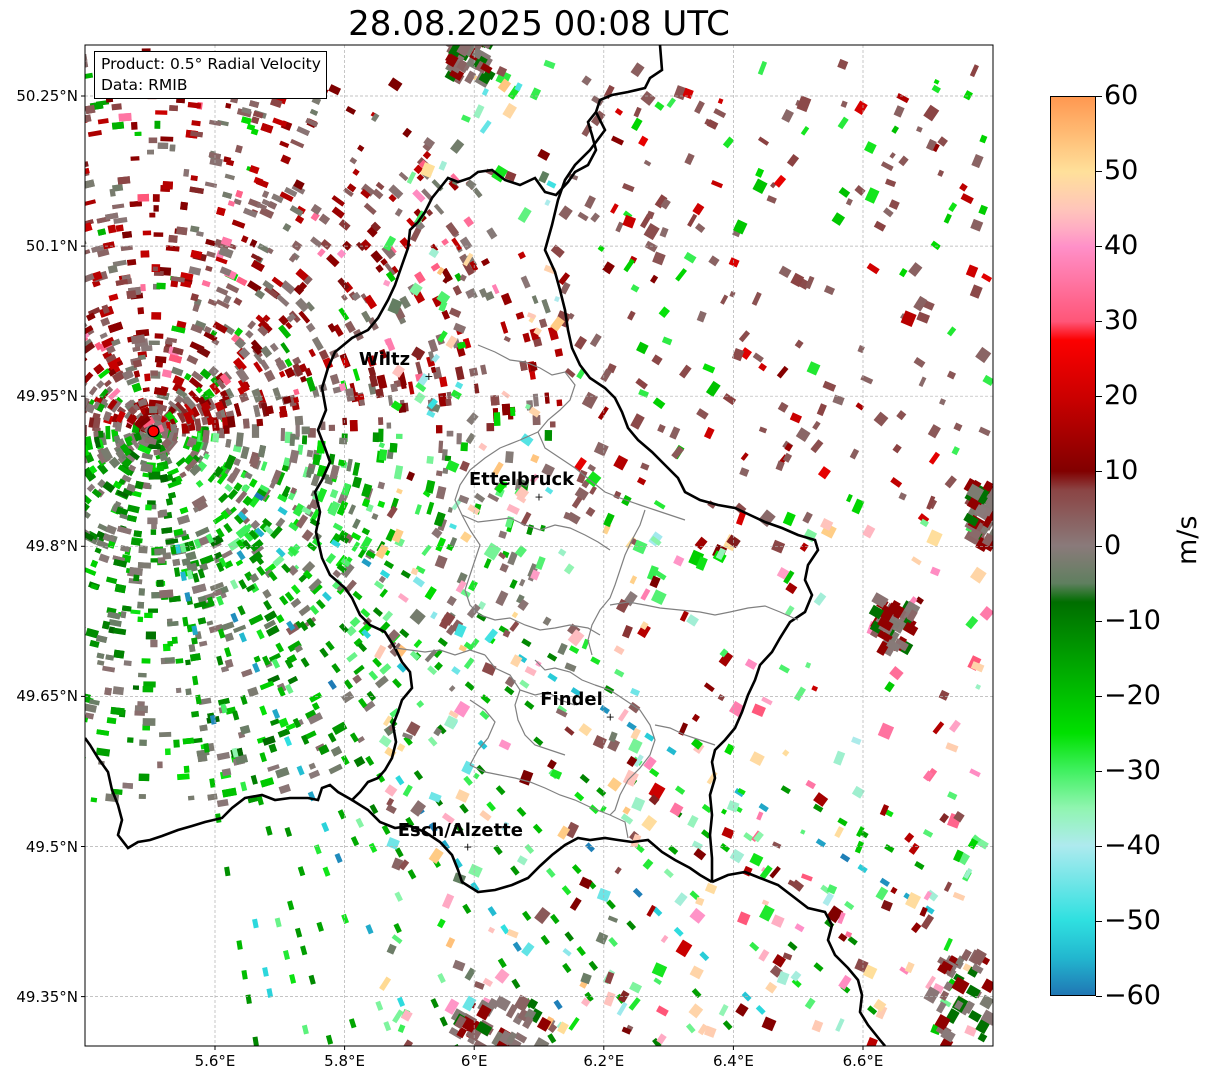 The width and height of the screenshot is (1207, 1081). I want to click on radar-site-marker, so click(153, 431).